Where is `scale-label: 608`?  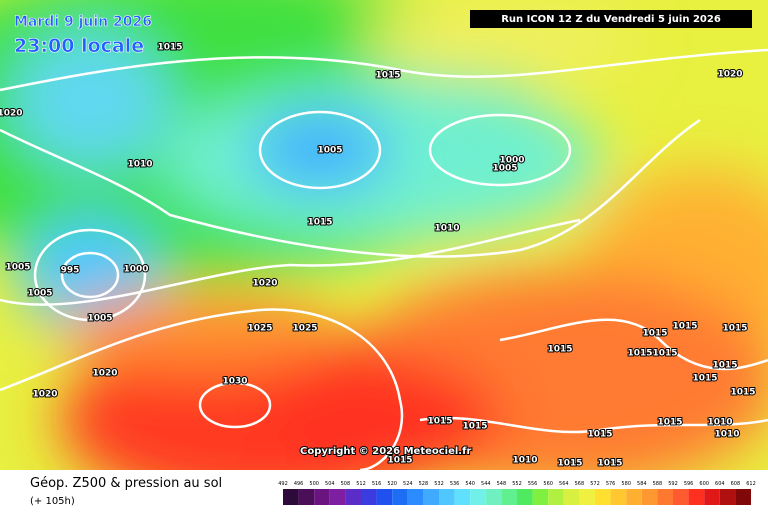
scale-label: 608 is located at coordinates (736, 484).